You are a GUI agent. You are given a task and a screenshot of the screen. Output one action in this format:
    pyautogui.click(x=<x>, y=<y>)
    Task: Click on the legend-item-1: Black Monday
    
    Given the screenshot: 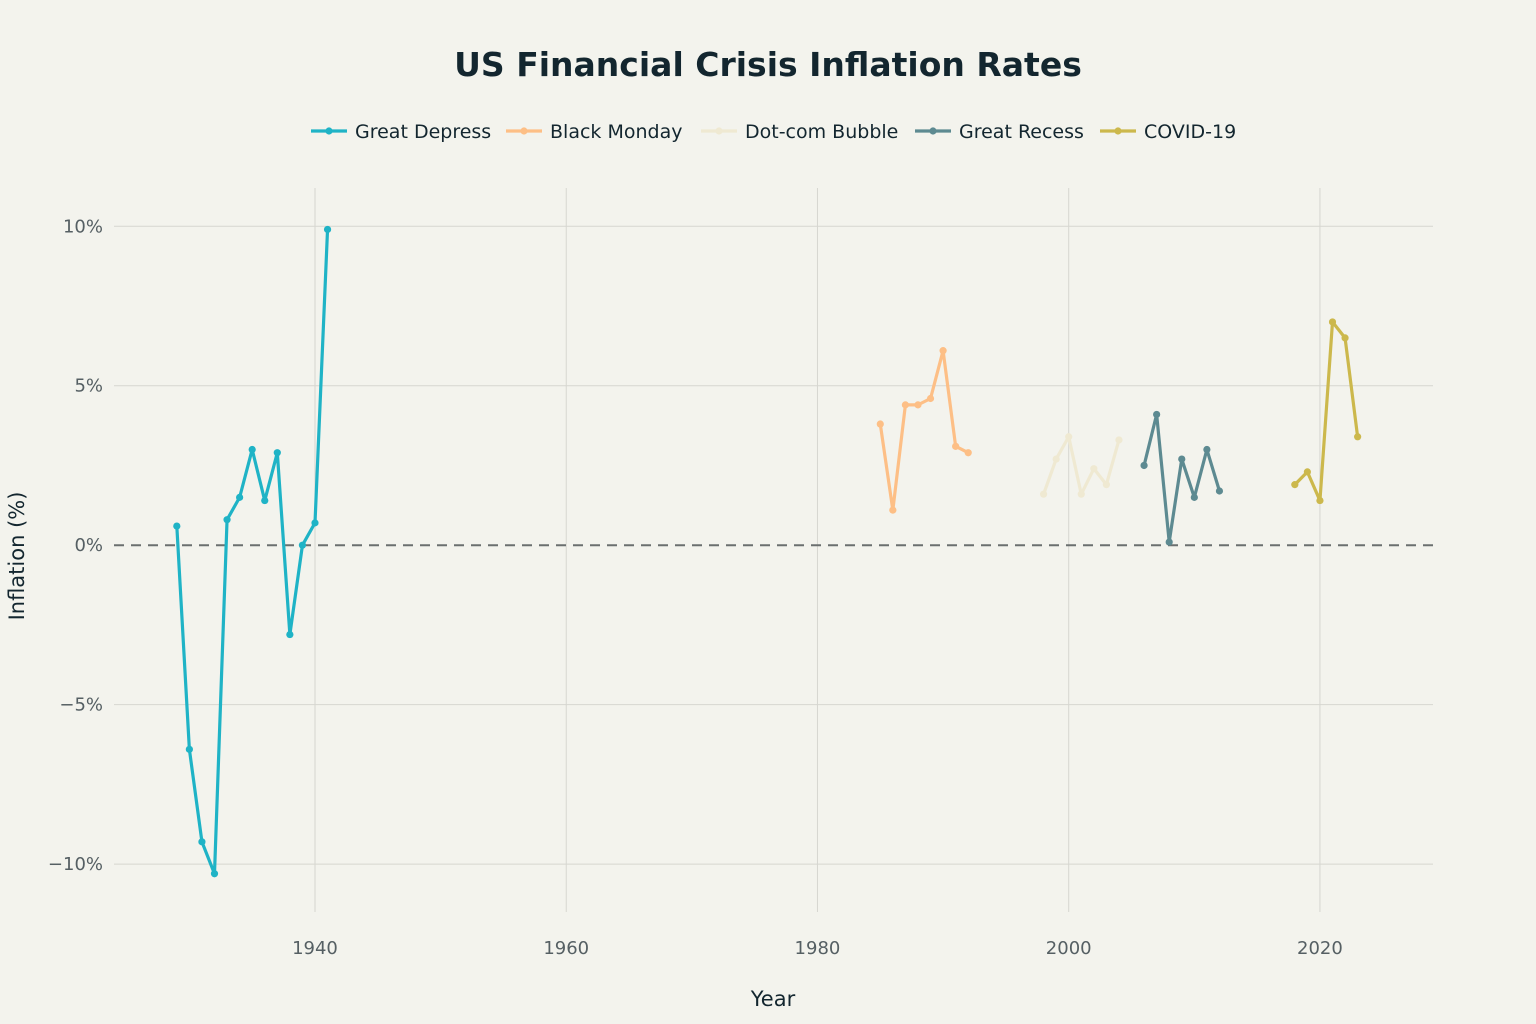 What is the action you would take?
    pyautogui.click(x=594, y=132)
    